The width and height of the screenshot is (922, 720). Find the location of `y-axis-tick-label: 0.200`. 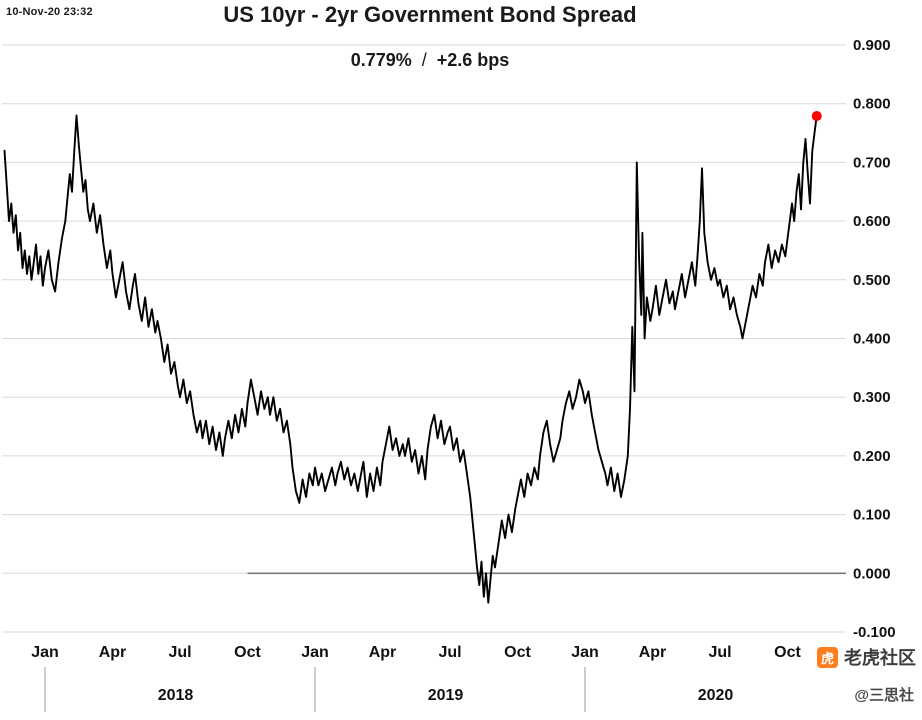

y-axis-tick-label: 0.200 is located at coordinates (872, 456).